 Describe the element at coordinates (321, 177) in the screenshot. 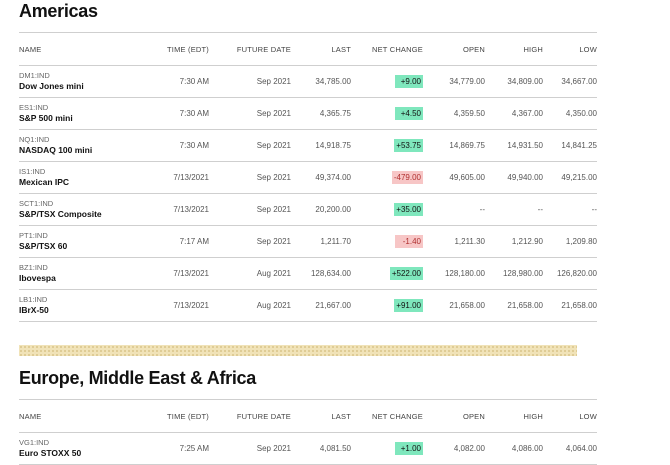

I see `last-price-cell: 49,374.00` at that location.